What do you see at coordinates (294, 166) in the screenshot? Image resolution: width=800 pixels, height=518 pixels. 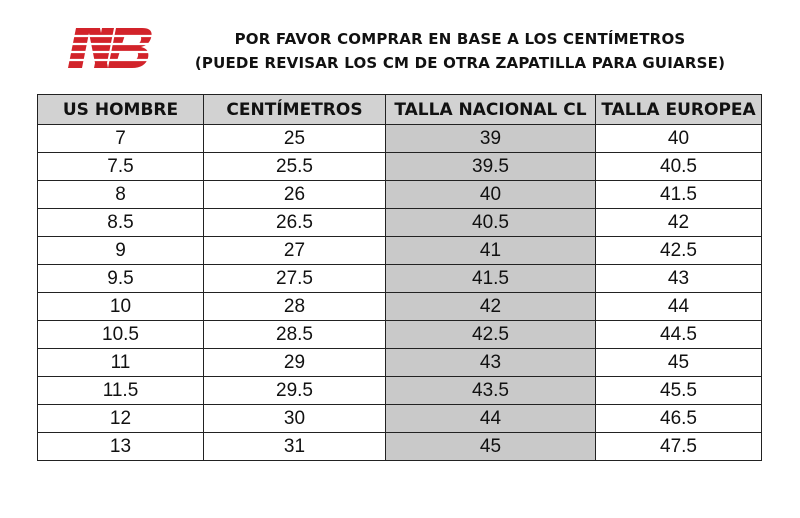 I see `cell-centimeters: 25.5` at bounding box center [294, 166].